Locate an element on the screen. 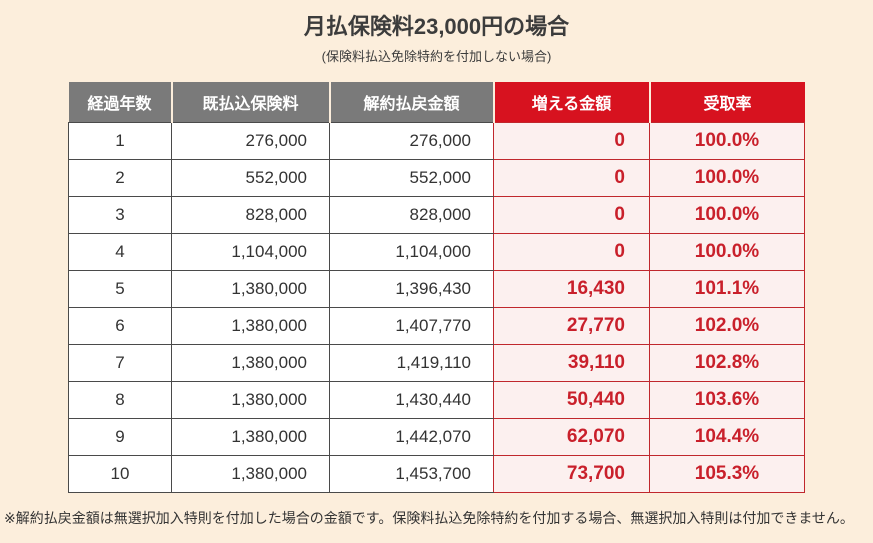 This screenshot has width=873, height=543. header-paid-premium: 既払込保険料 is located at coordinates (250, 102).